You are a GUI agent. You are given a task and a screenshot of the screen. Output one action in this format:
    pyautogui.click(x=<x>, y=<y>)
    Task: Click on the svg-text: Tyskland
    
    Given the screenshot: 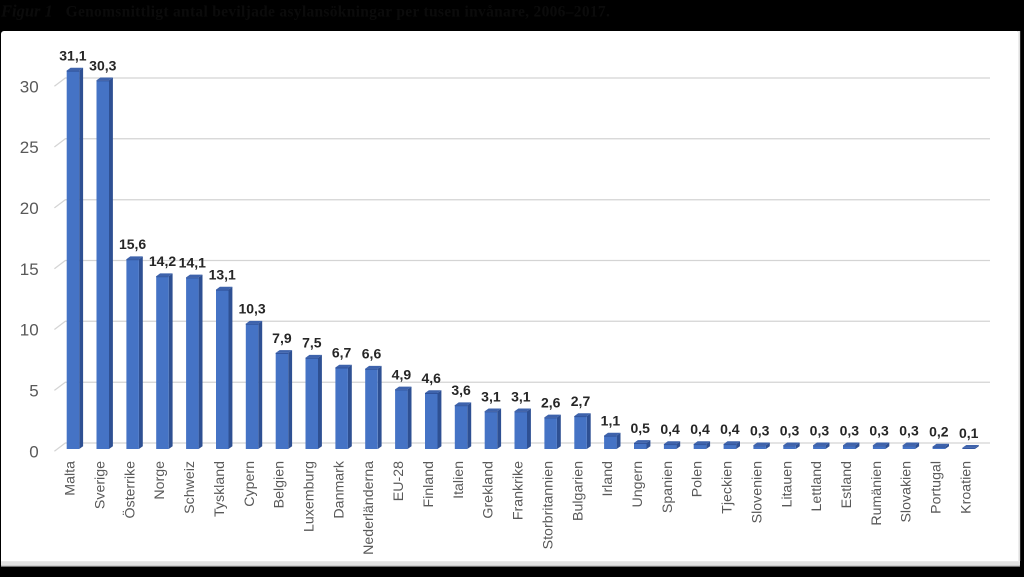 What is the action you would take?
    pyautogui.click(x=220, y=489)
    